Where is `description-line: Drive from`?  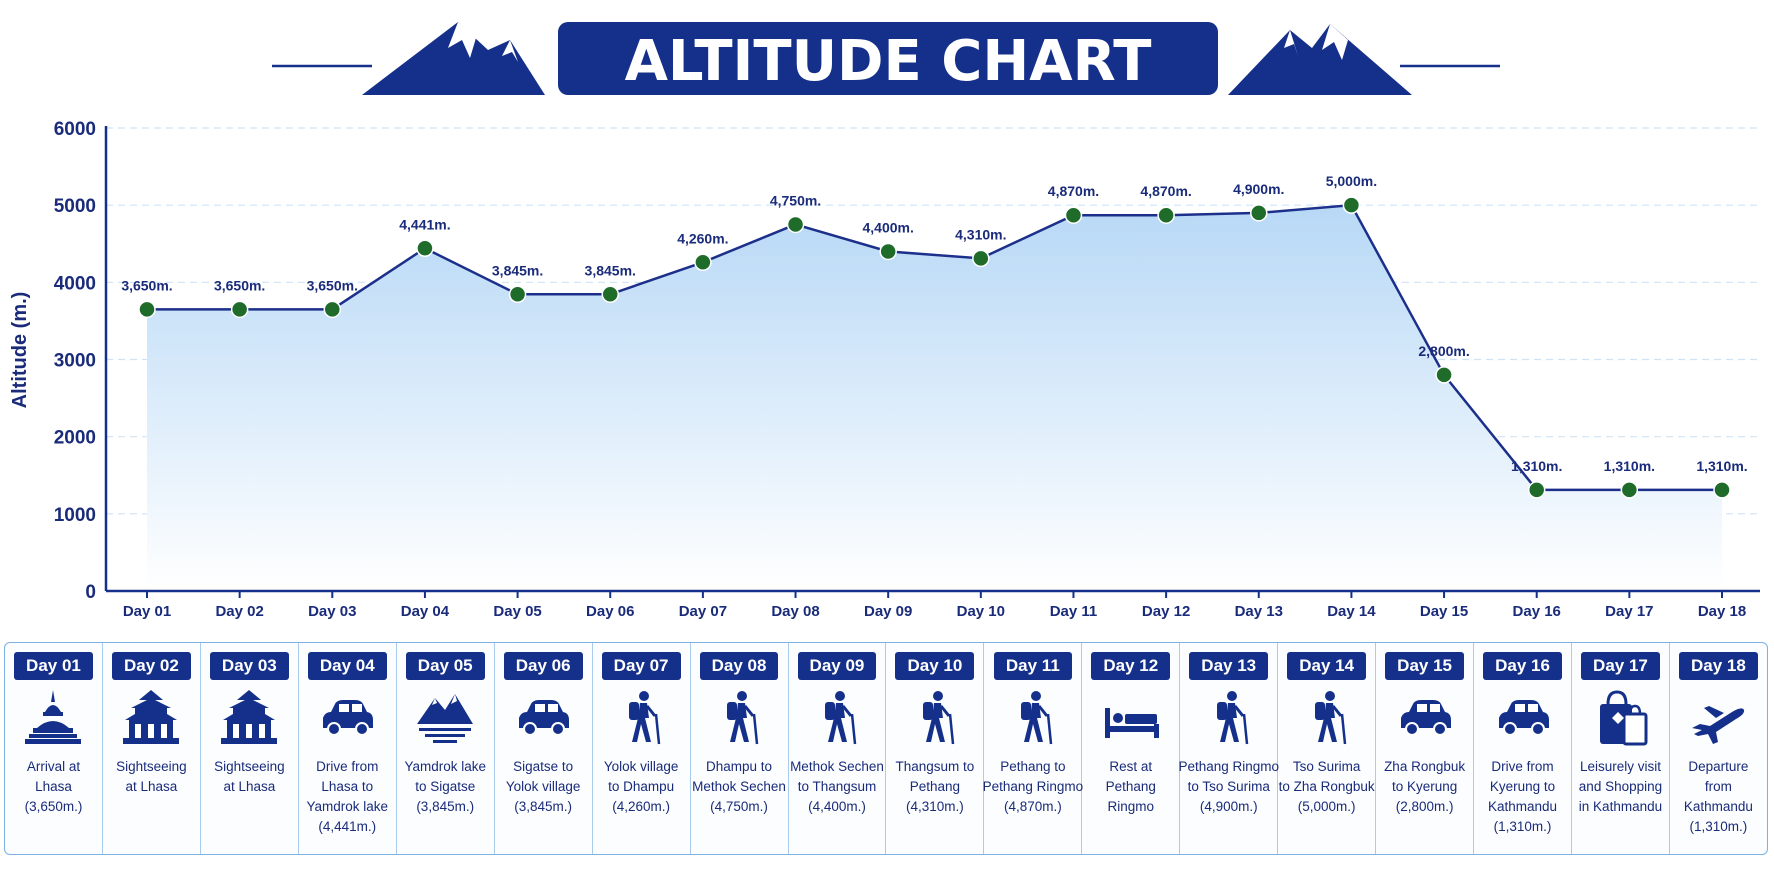 description-line: Drive from is located at coordinates (347, 766).